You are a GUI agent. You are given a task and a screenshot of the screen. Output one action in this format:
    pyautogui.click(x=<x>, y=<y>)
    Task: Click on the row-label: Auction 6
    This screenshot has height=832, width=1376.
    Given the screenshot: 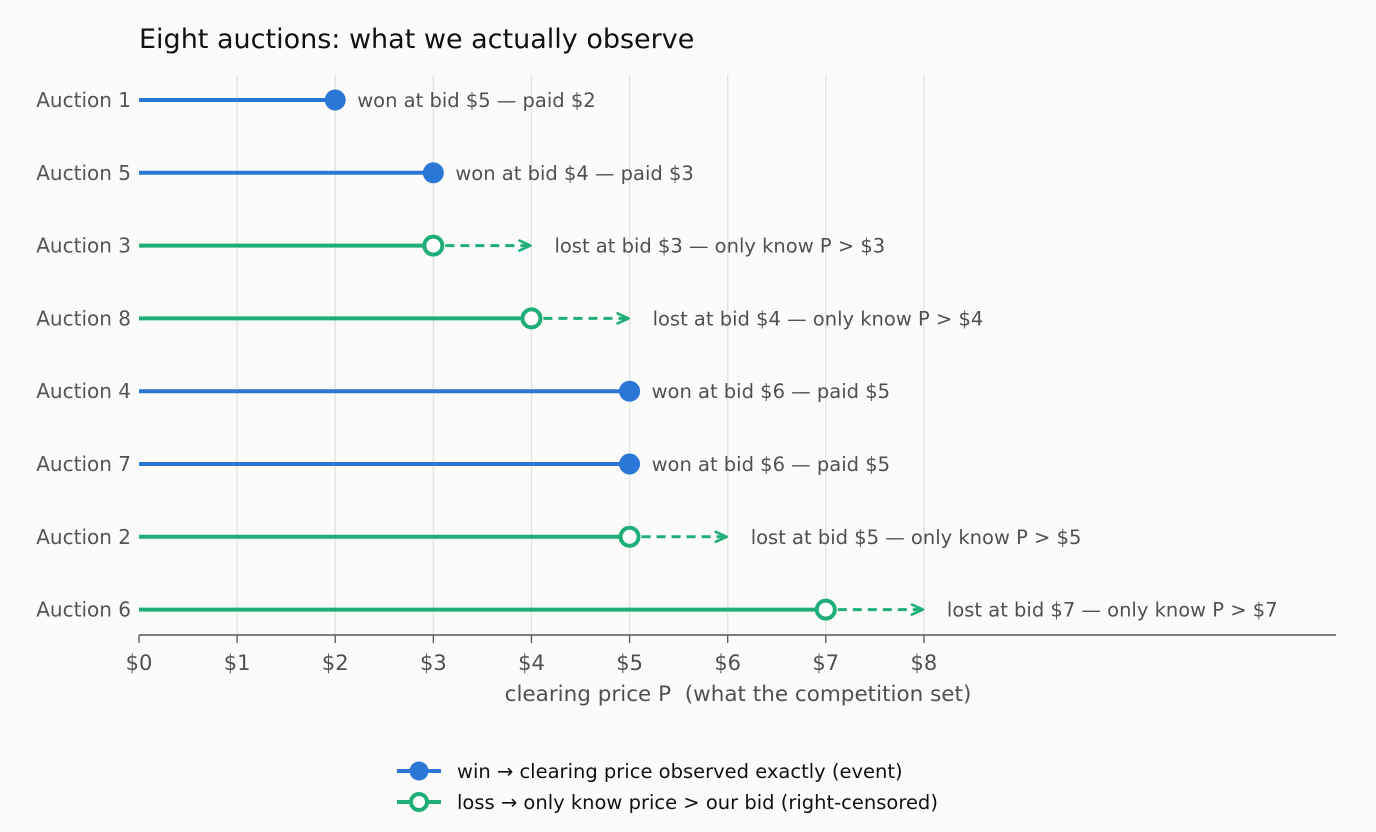 What is the action you would take?
    pyautogui.click(x=83, y=610)
    